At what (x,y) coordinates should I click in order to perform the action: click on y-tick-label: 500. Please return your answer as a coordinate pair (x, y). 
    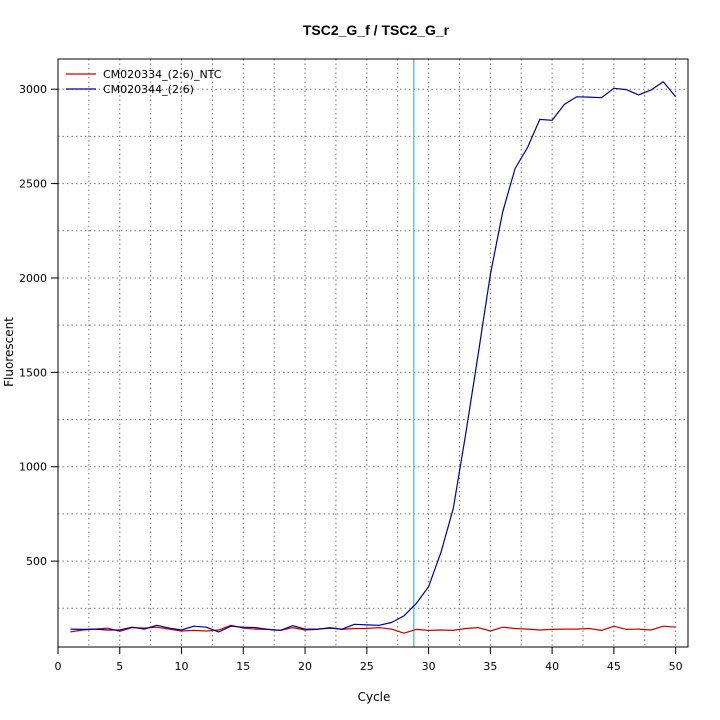
    Looking at the image, I should click on (36, 561).